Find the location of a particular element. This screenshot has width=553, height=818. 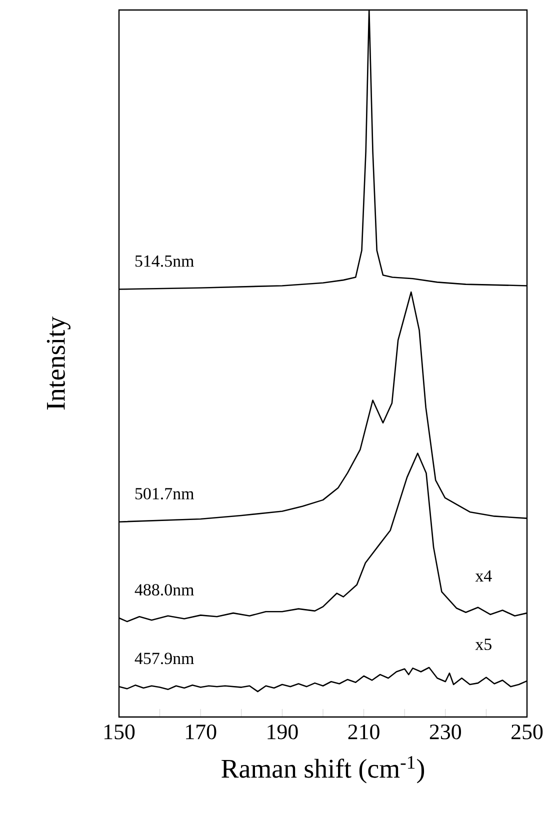

x-tick-label: 170 is located at coordinates (201, 732).